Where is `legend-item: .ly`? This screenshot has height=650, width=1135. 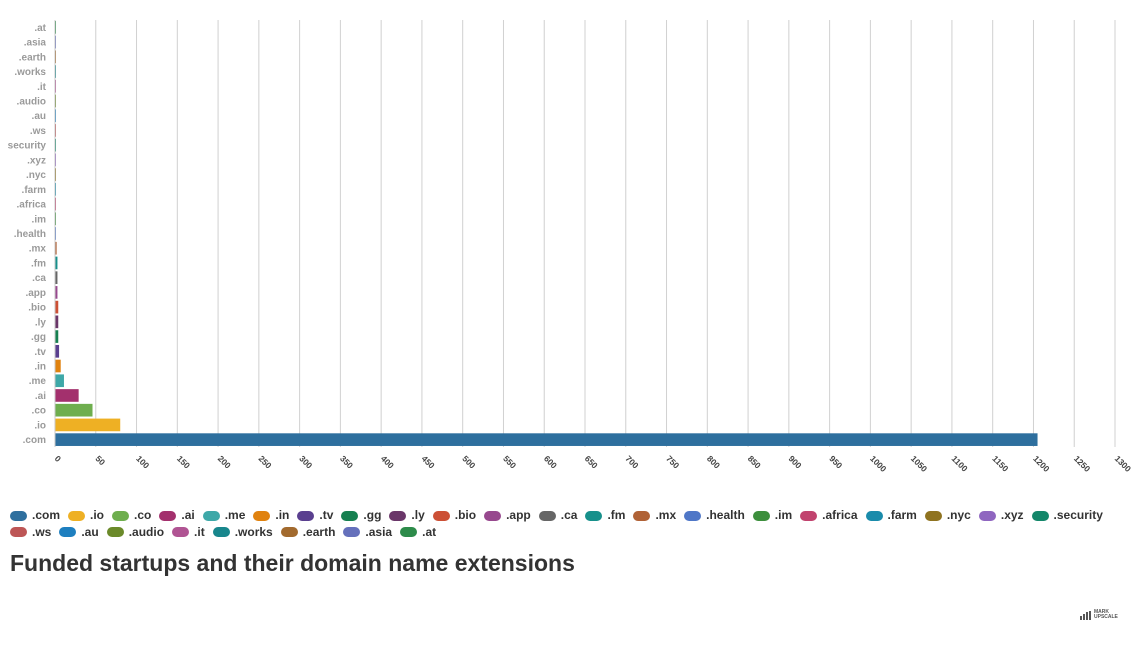
legend-item: .ly is located at coordinates (407, 515).